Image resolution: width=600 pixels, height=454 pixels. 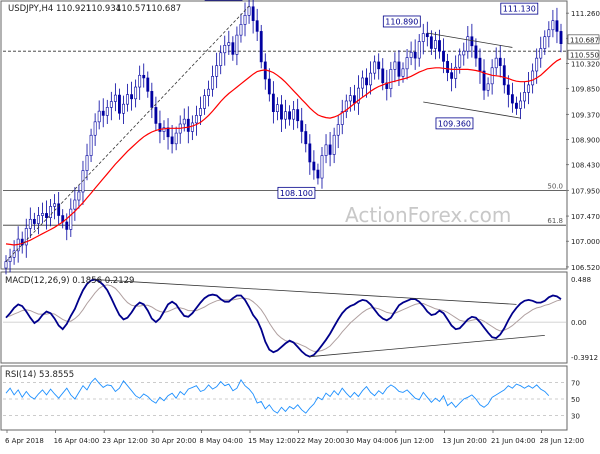 I want to click on x-tick-label-9: 13 Jun 20:00, so click(x=464, y=441).